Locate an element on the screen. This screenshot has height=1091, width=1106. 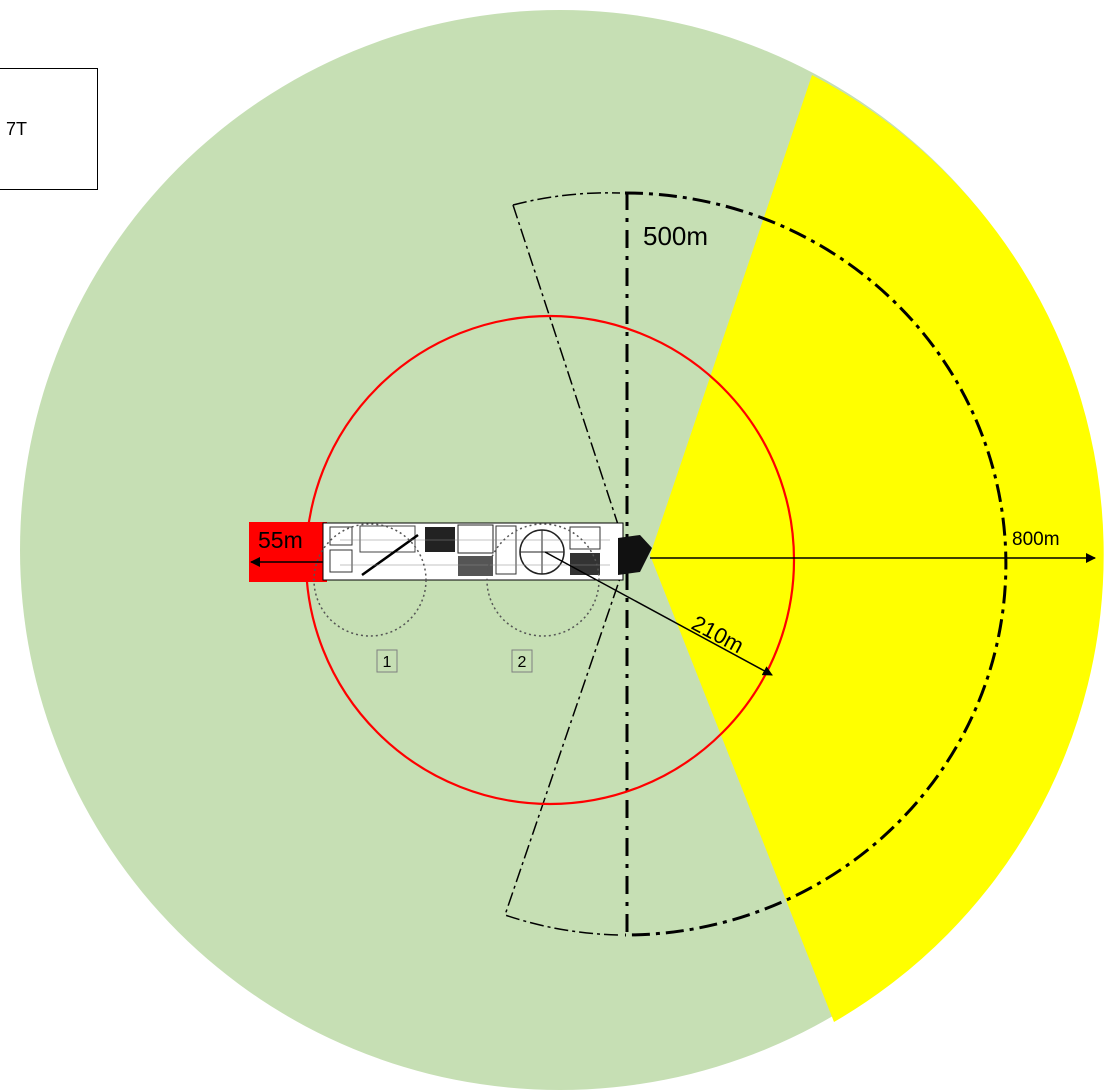
crane-2-reach is located at coordinates (543, 580).